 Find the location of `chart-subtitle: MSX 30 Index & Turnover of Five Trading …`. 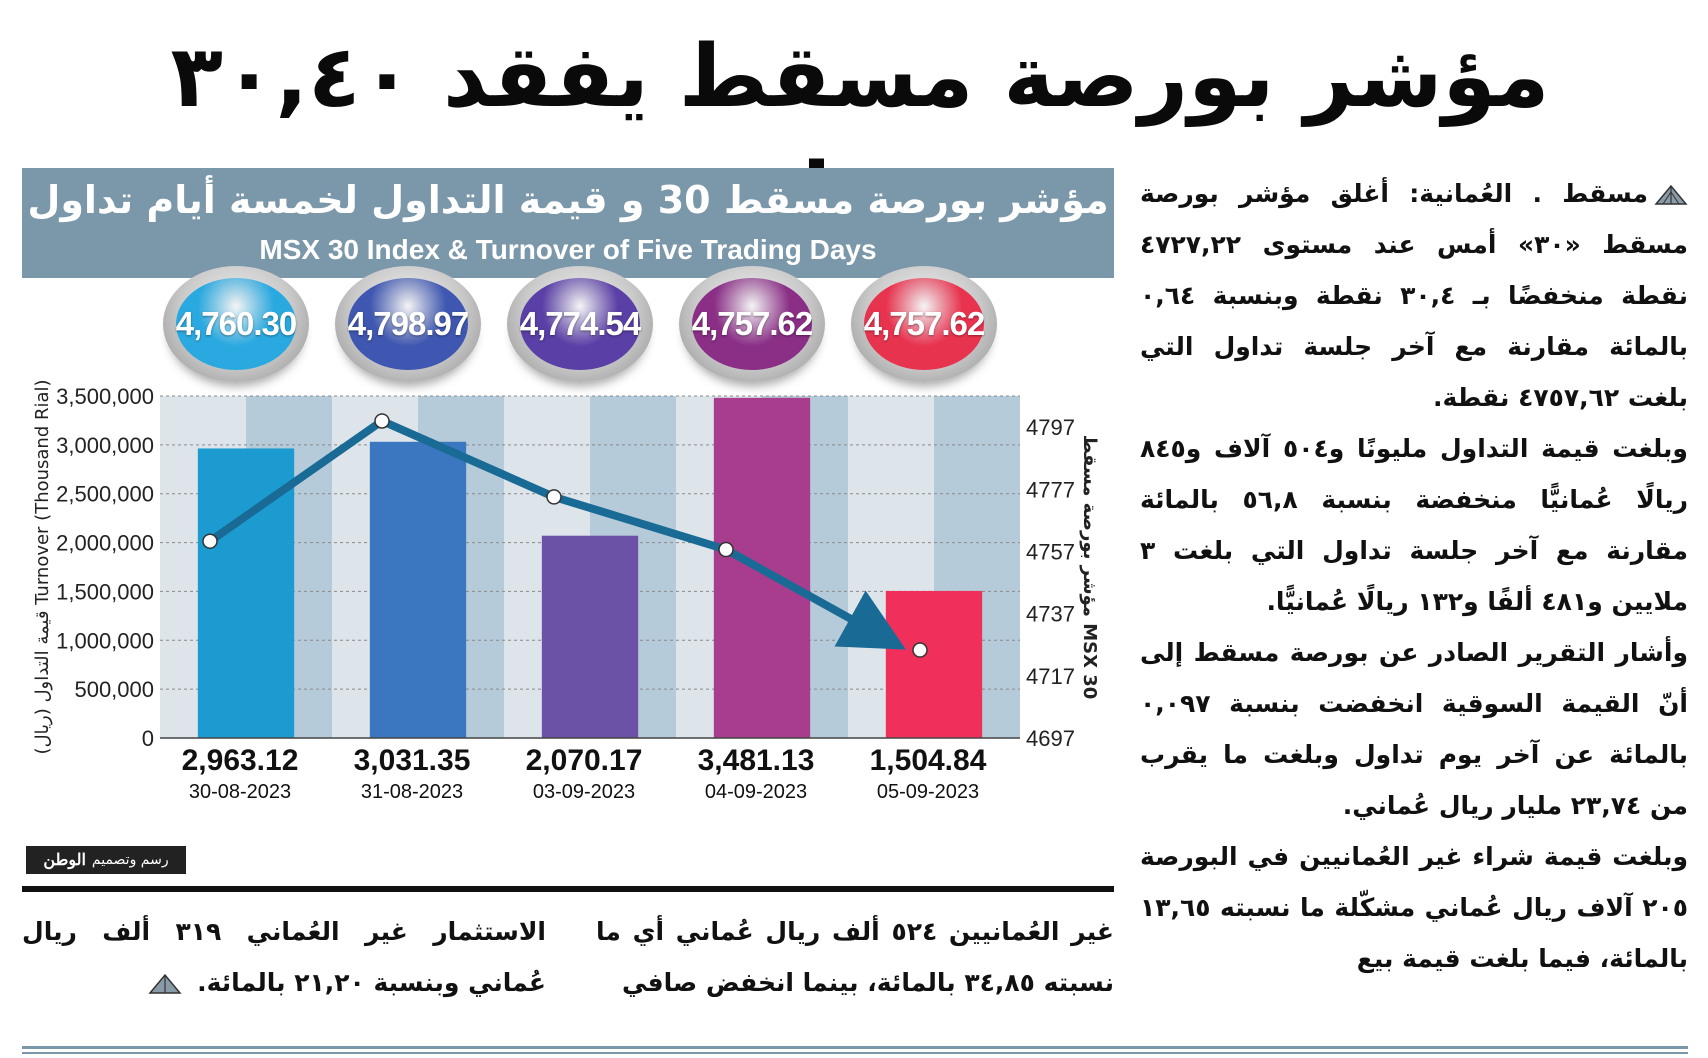

chart-subtitle: MSX 30 Index & Turnover of Five Trading … is located at coordinates (568, 249).